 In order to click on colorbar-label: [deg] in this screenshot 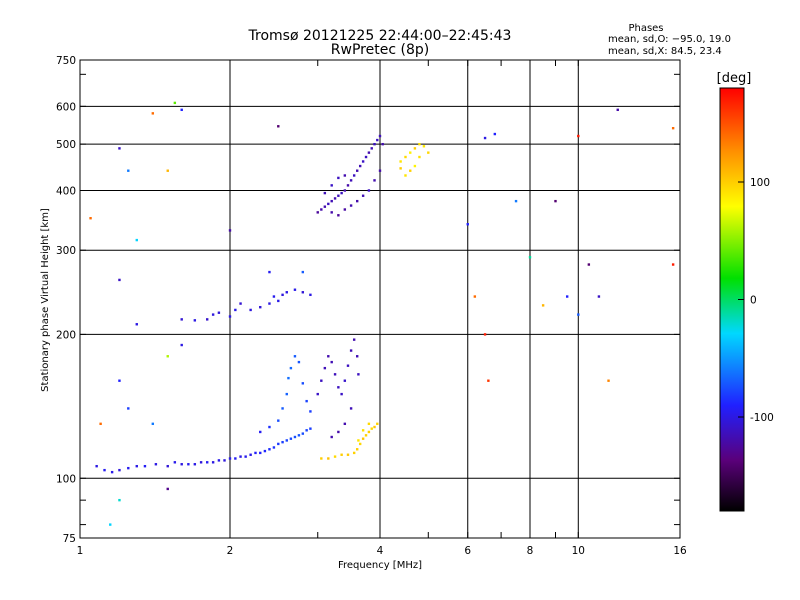, I will do `click(734, 78)`.